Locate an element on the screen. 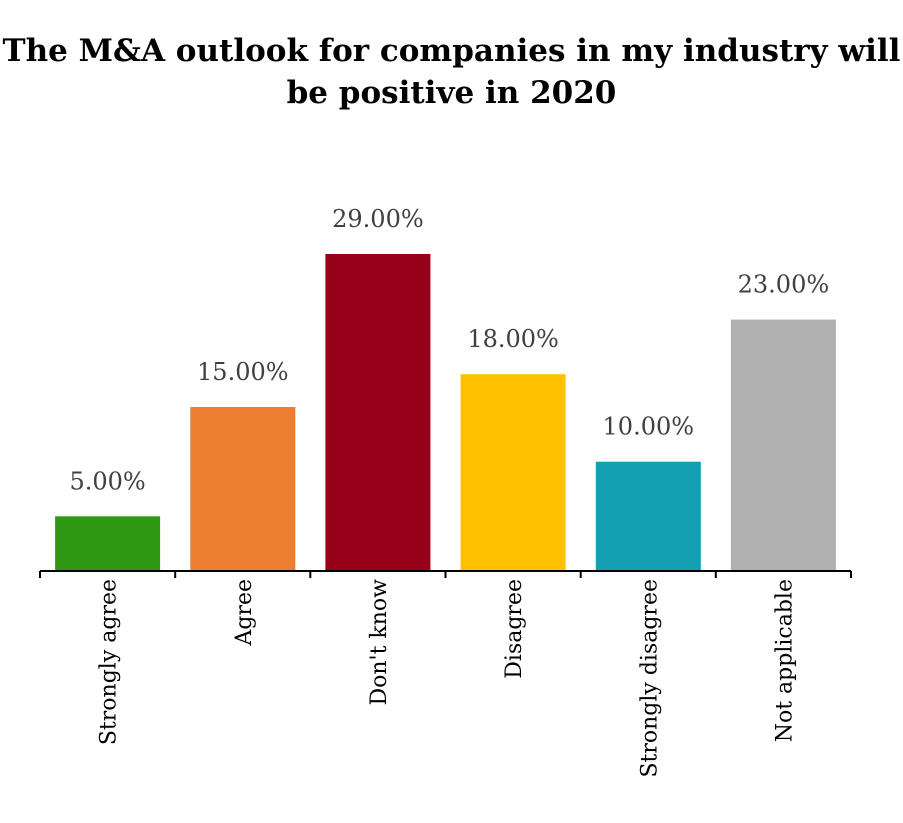 The image size is (903, 823). tick-label-not-applicable: Not applicable is located at coordinates (784, 661).